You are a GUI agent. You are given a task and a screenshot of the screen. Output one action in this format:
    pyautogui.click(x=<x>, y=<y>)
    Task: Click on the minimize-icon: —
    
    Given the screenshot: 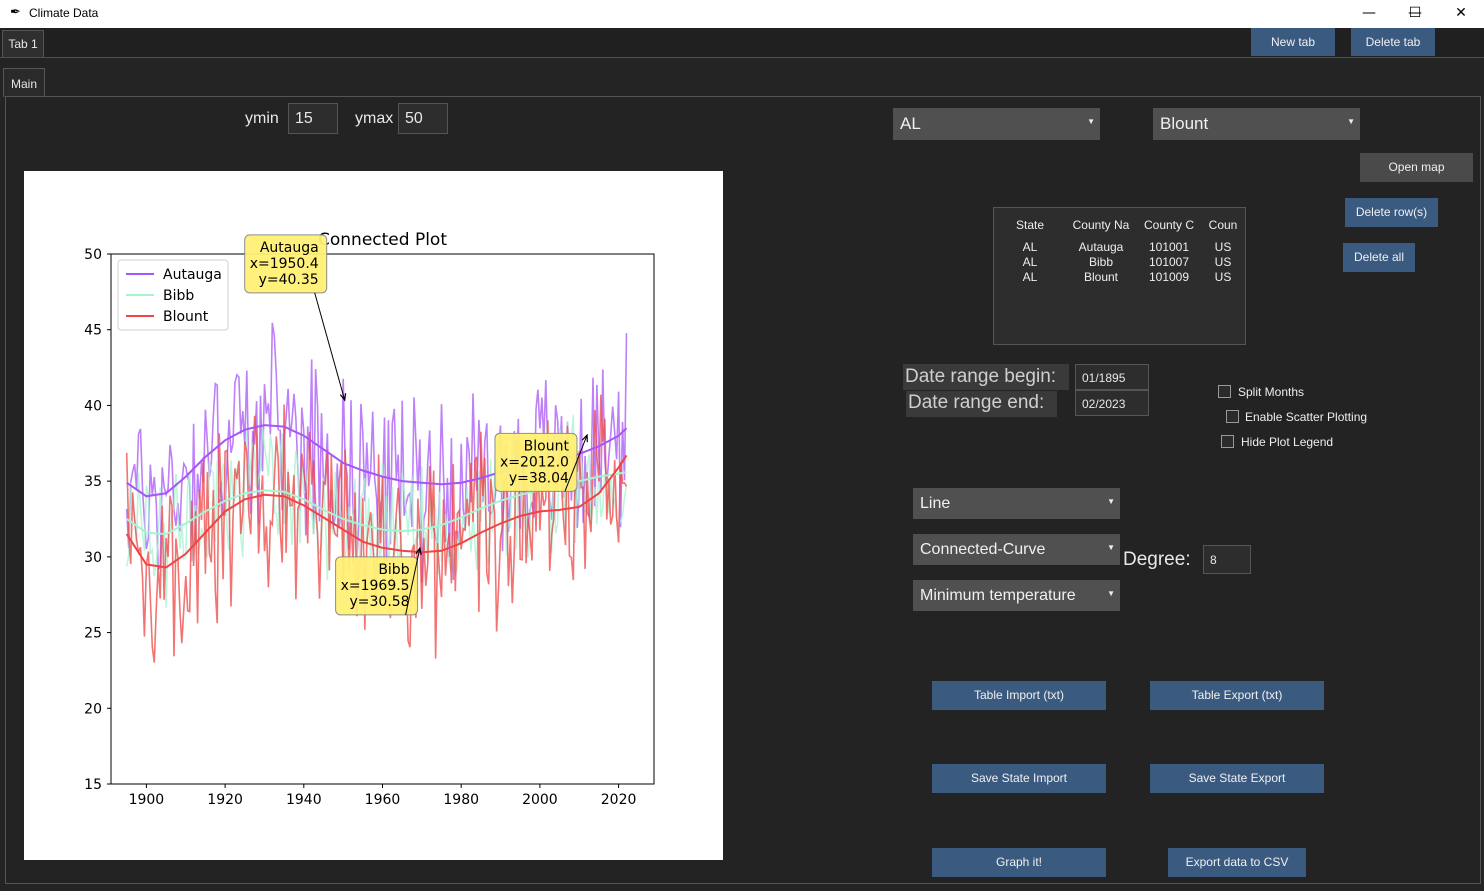 What is the action you would take?
    pyautogui.click(x=1415, y=13)
    